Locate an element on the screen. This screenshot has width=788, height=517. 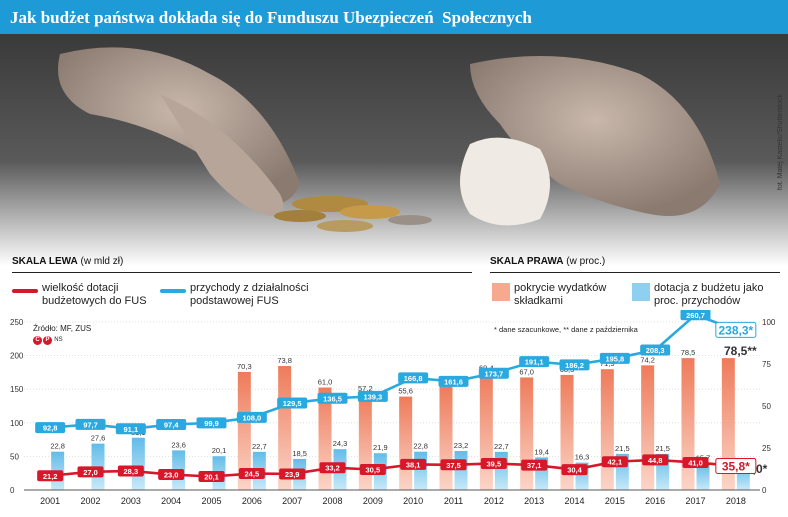
coverage-bar-label: 67,0 is located at coordinates (526, 371).